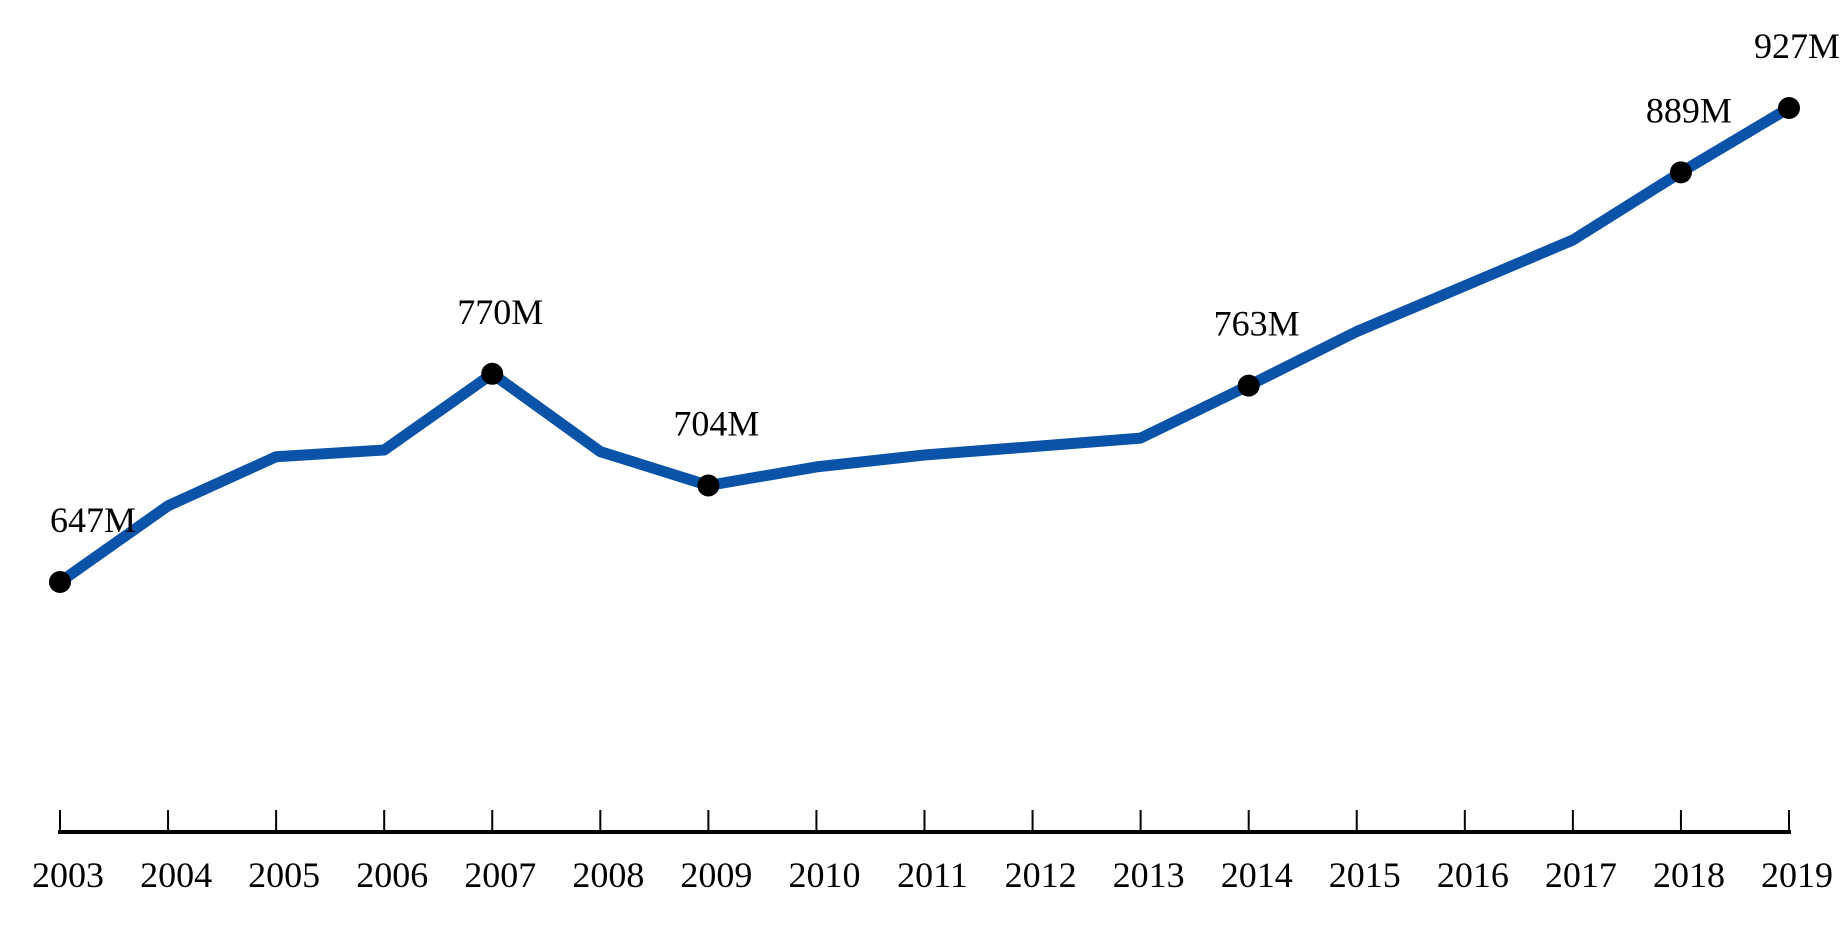 The height and width of the screenshot is (939, 1844). I want to click on x-tick-label: 2006, so click(392, 875).